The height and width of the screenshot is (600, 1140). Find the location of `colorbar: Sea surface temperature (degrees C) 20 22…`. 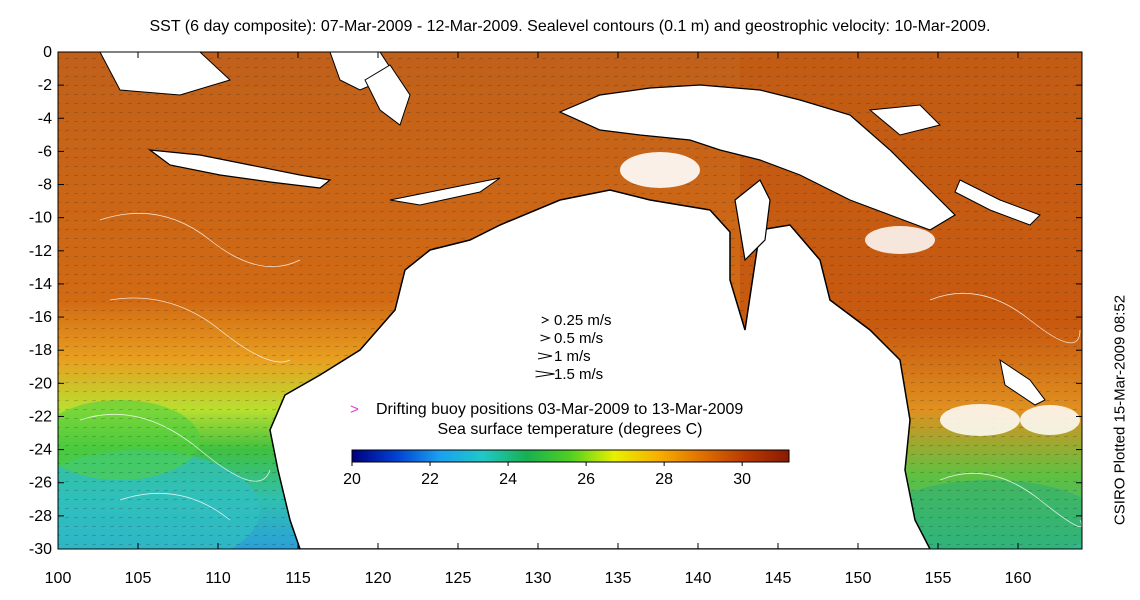

colorbar: Sea surface temperature (degrees C) 20 22… is located at coordinates (566, 454).